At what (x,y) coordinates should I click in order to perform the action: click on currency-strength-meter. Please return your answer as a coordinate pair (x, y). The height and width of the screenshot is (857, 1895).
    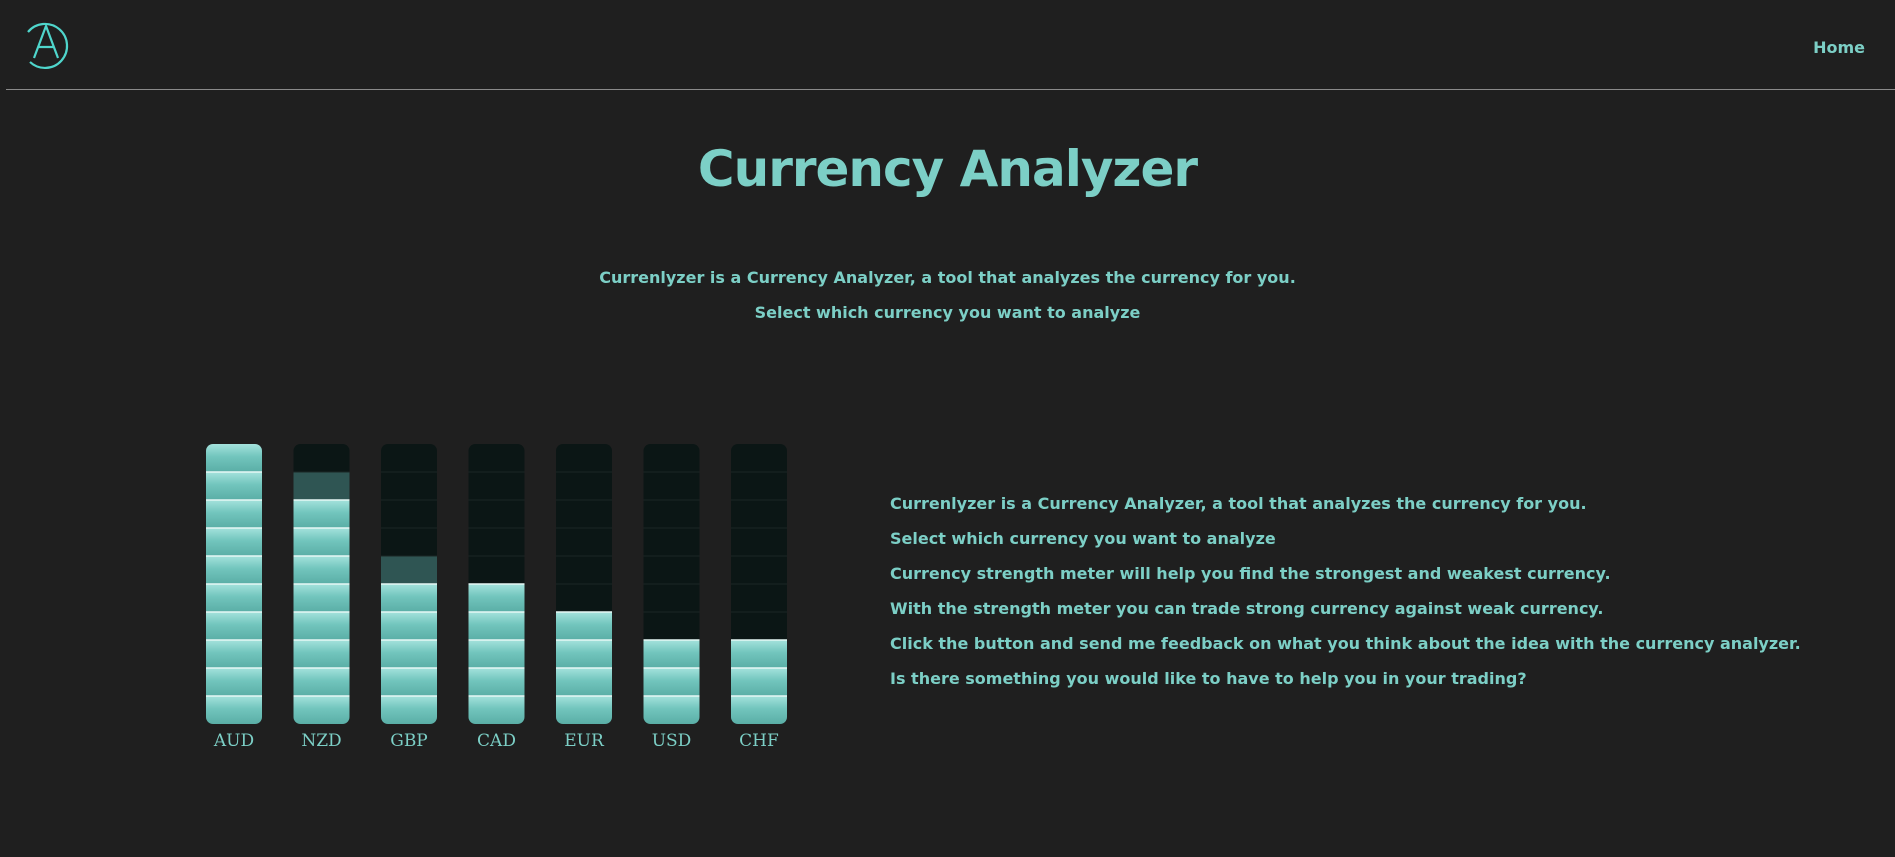
    Looking at the image, I should click on (496, 585).